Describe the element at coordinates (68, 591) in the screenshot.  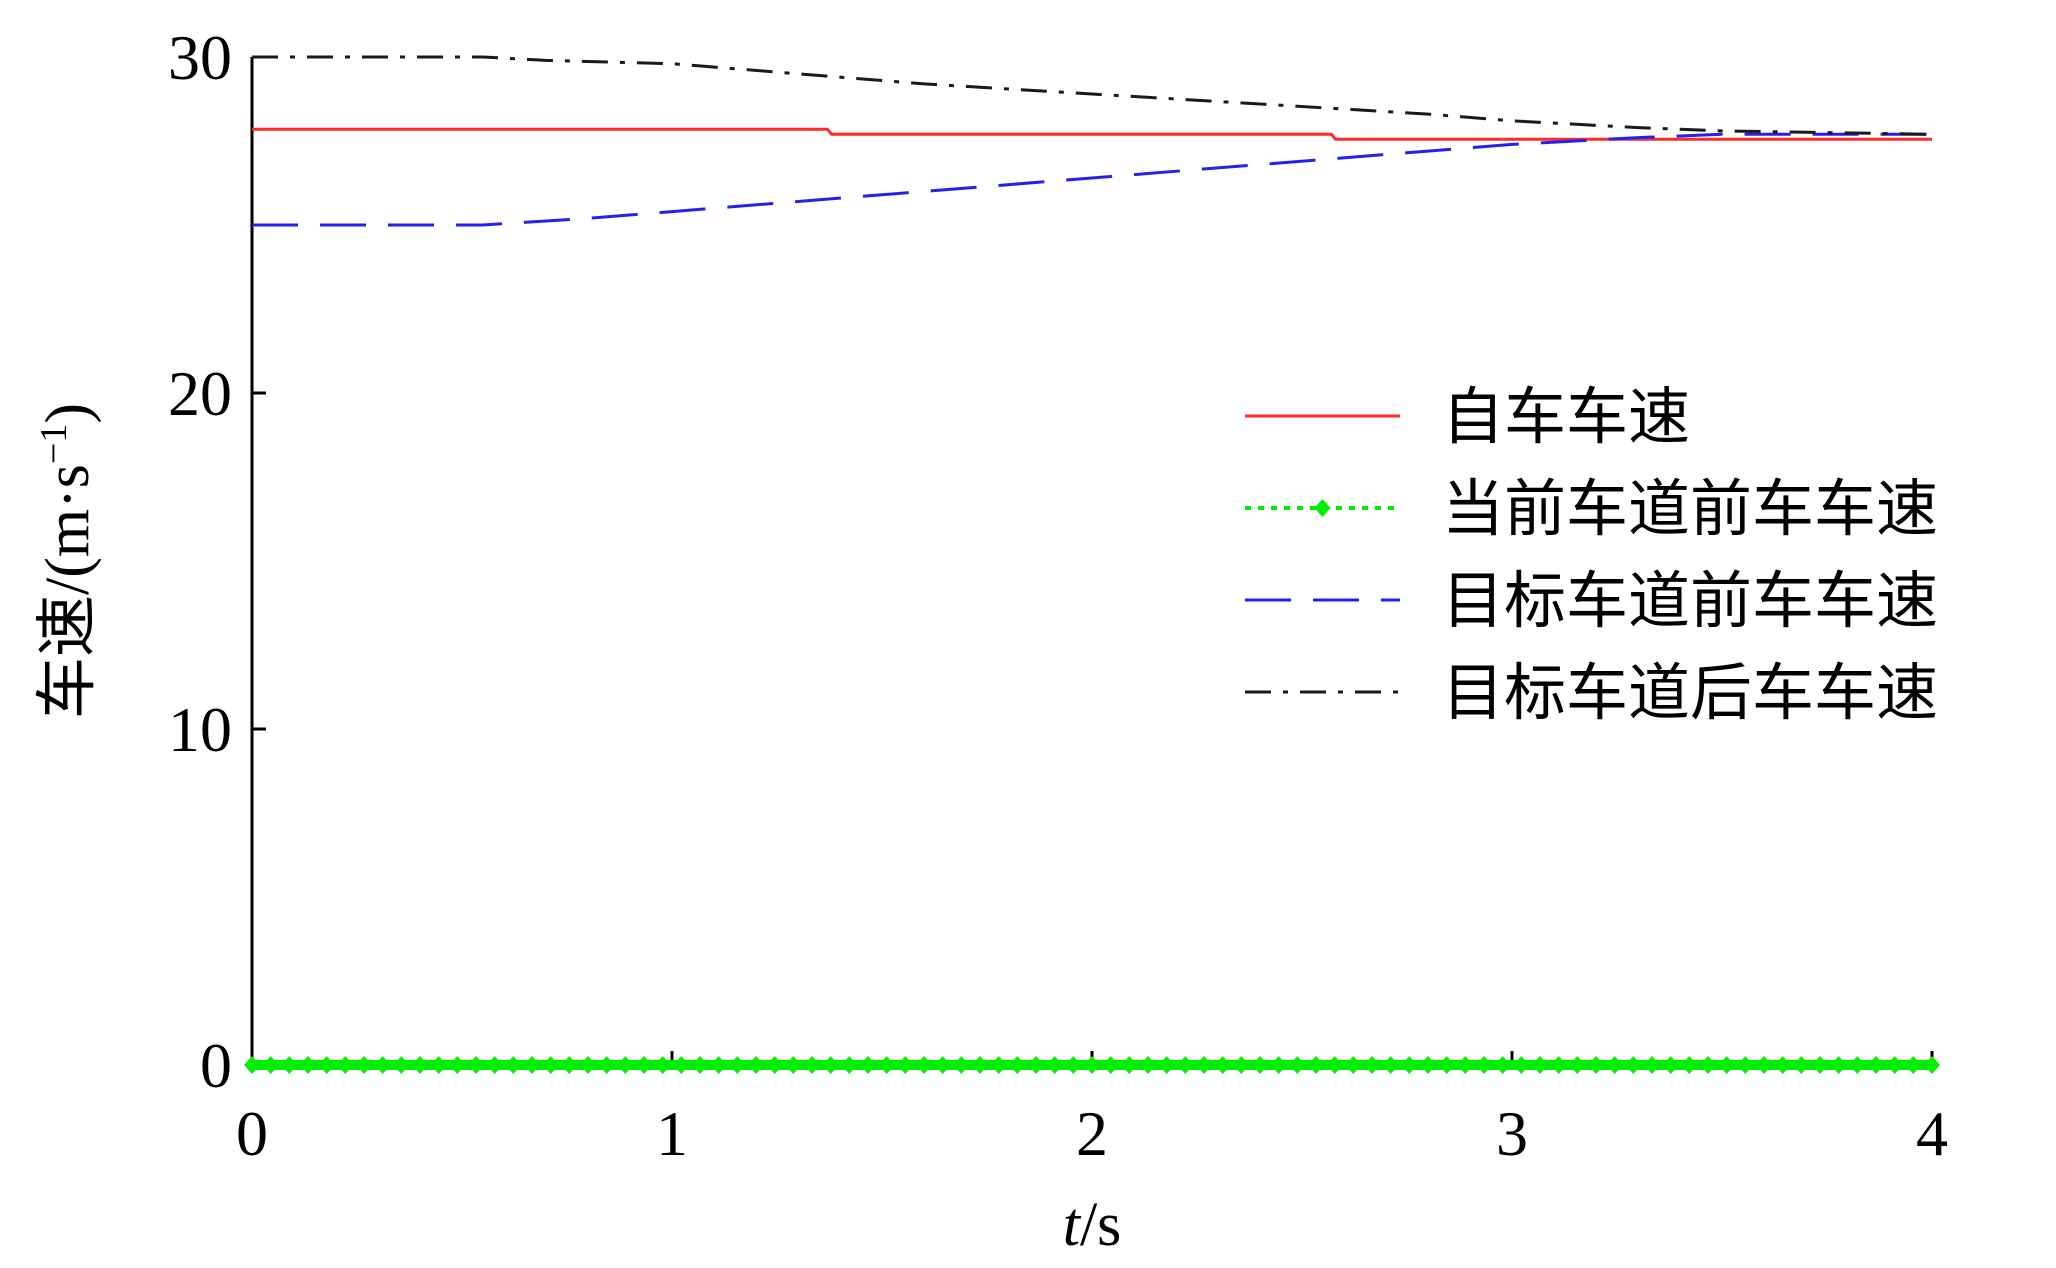
I see `y-axis-label-text: 车速/(m·s` at that location.